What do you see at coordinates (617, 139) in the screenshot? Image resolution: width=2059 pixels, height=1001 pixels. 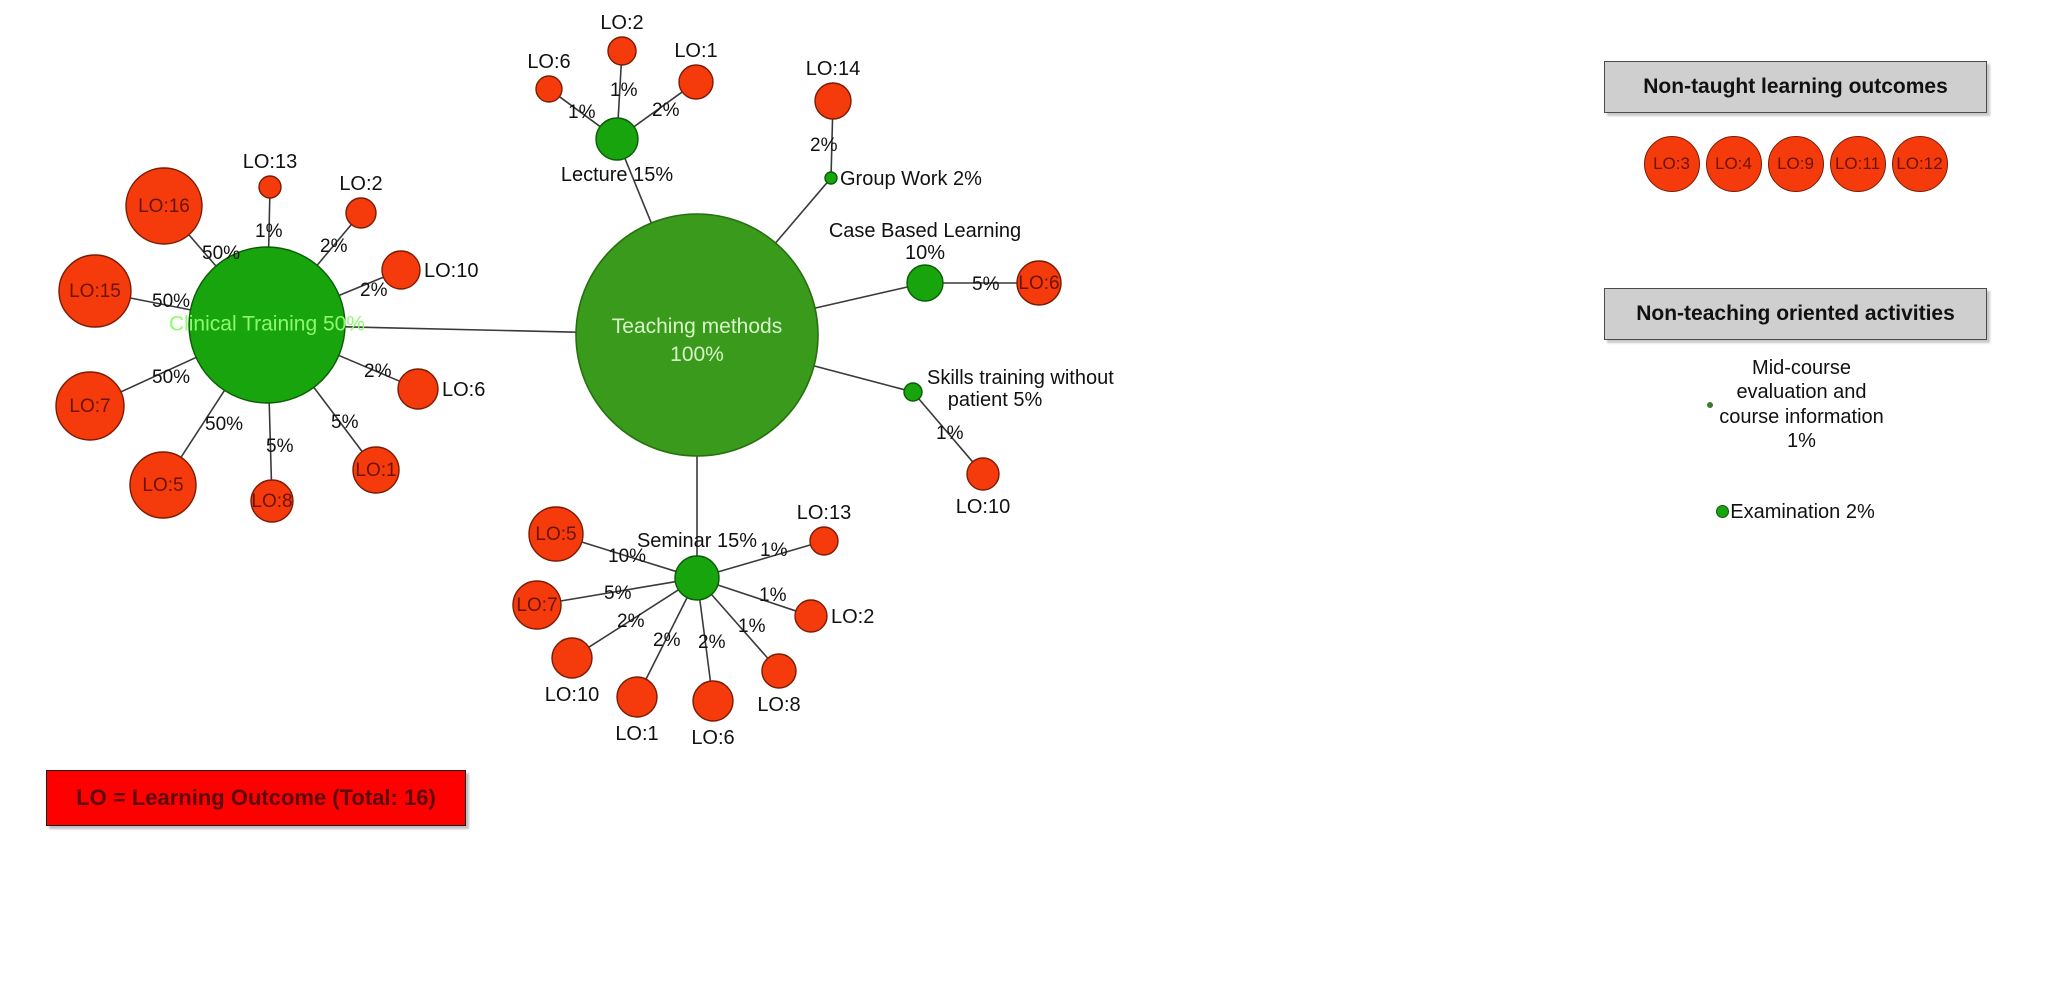 I see `node-method-lecture` at bounding box center [617, 139].